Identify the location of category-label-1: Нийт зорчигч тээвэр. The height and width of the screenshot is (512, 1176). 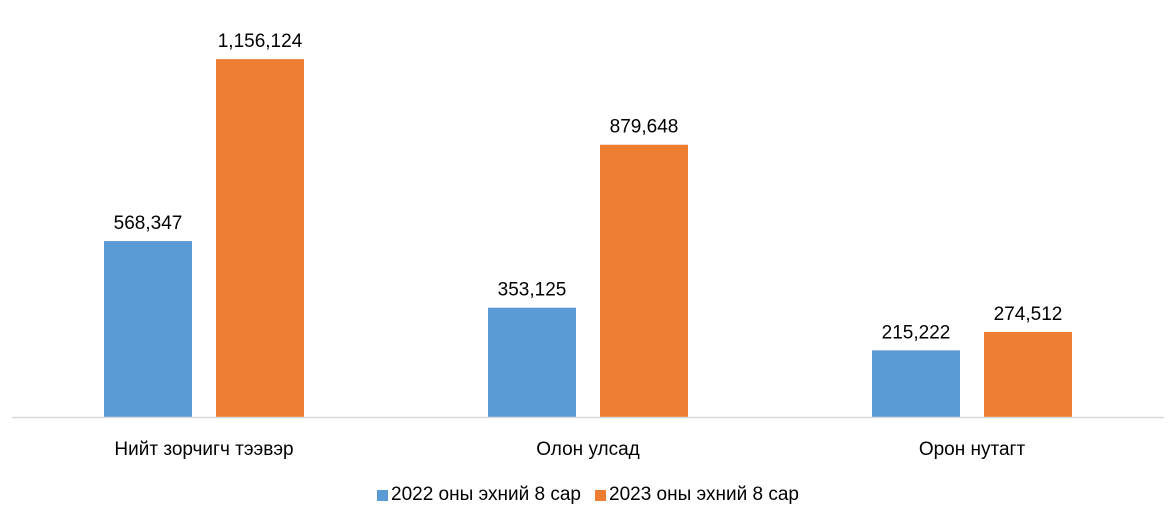
(203, 449).